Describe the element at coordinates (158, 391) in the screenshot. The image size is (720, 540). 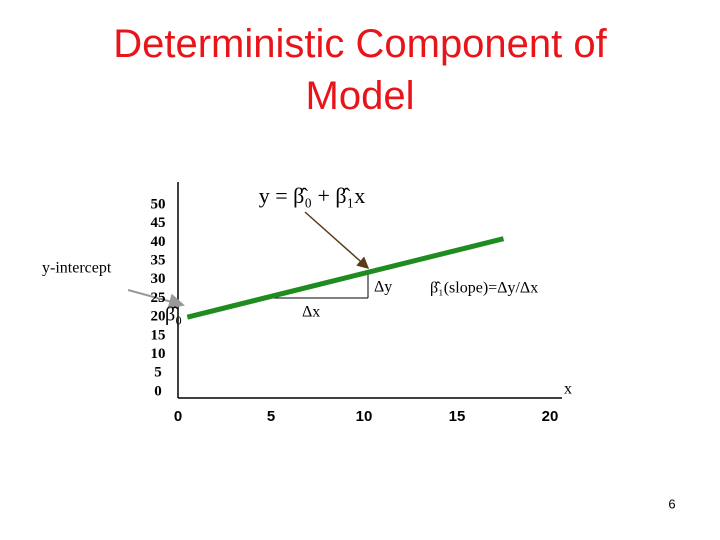
I see `y-tick-label: 0` at that location.